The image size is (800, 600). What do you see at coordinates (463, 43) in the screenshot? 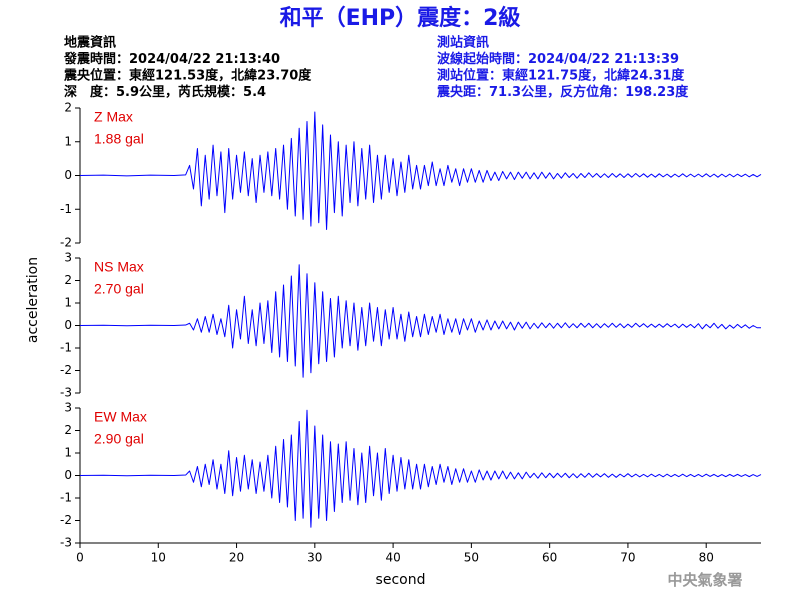
I see `station-info: 測站資訊` at bounding box center [463, 43].